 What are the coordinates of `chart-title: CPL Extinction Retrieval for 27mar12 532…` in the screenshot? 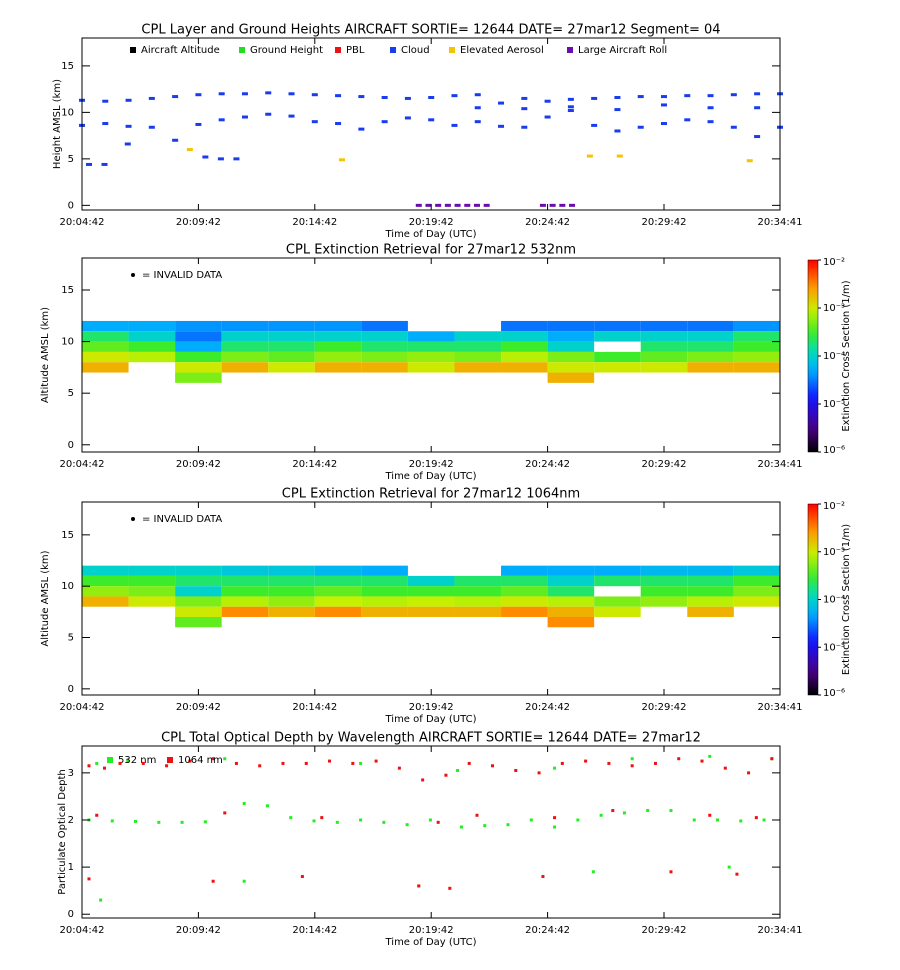 It's located at (431, 250).